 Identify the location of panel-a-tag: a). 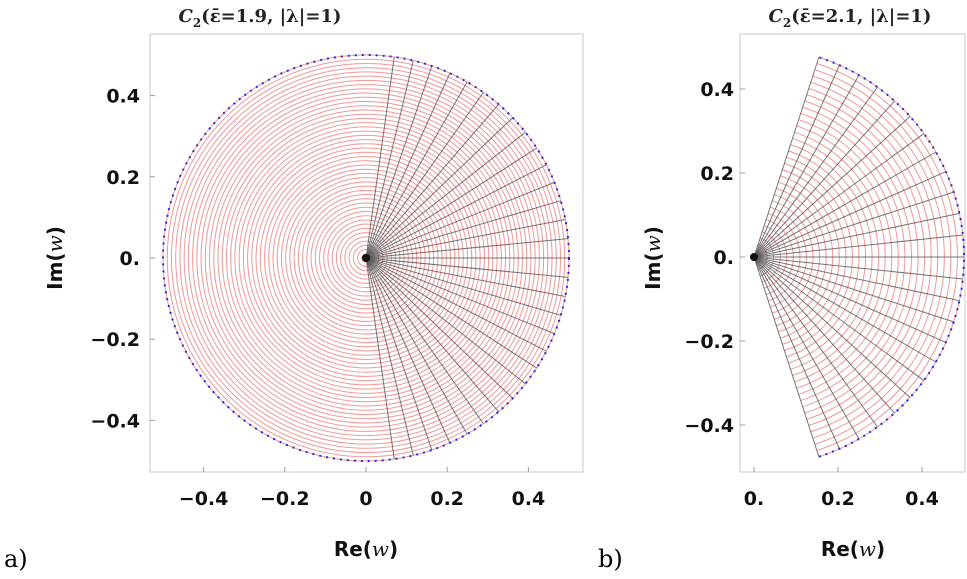
(16, 559).